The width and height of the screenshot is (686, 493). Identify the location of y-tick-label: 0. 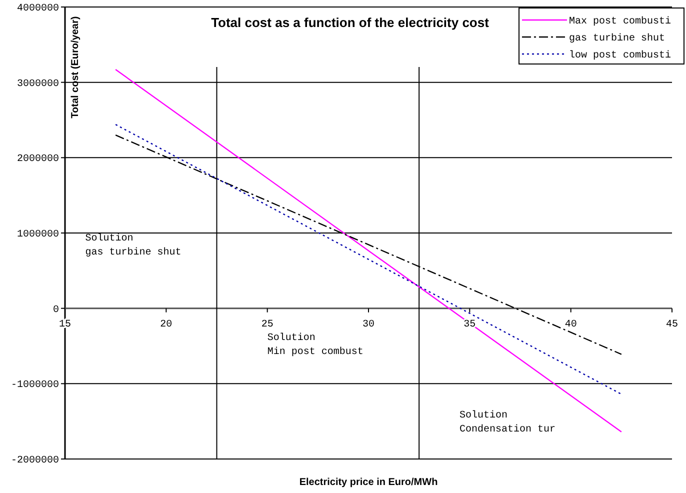
(55, 310).